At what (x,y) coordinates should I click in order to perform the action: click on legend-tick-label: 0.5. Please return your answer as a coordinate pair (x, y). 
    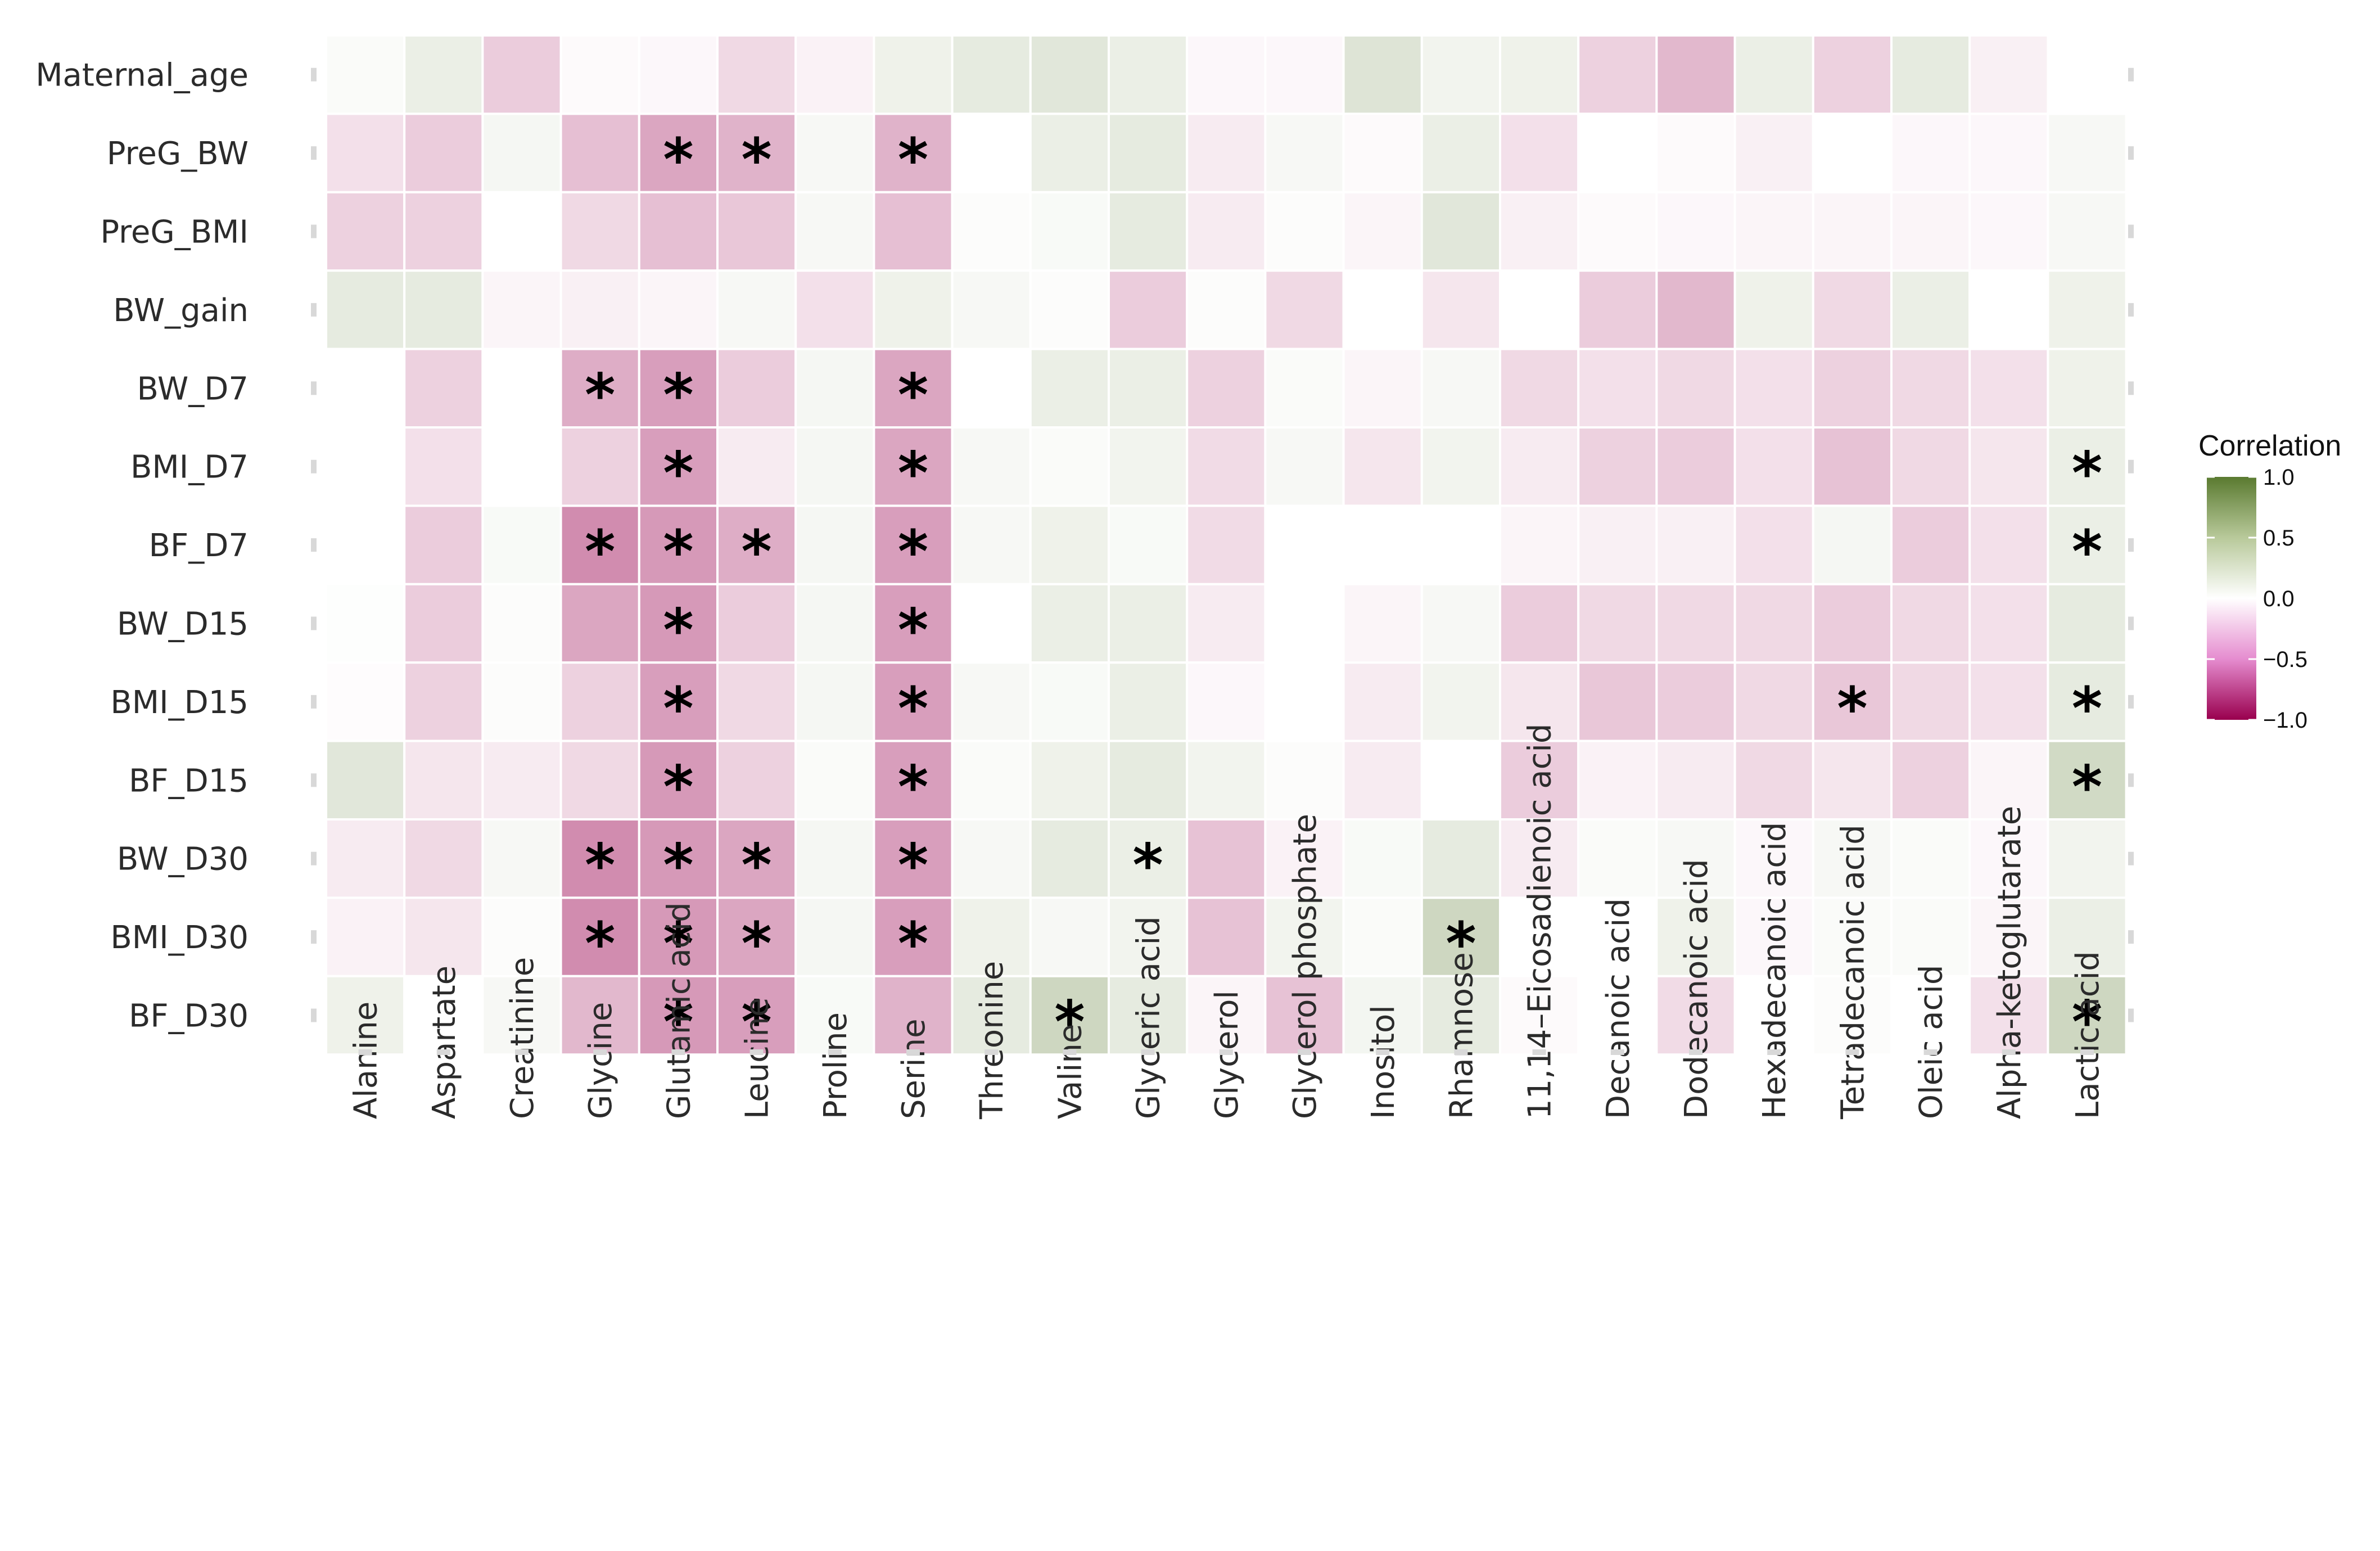
    Looking at the image, I should click on (2279, 538).